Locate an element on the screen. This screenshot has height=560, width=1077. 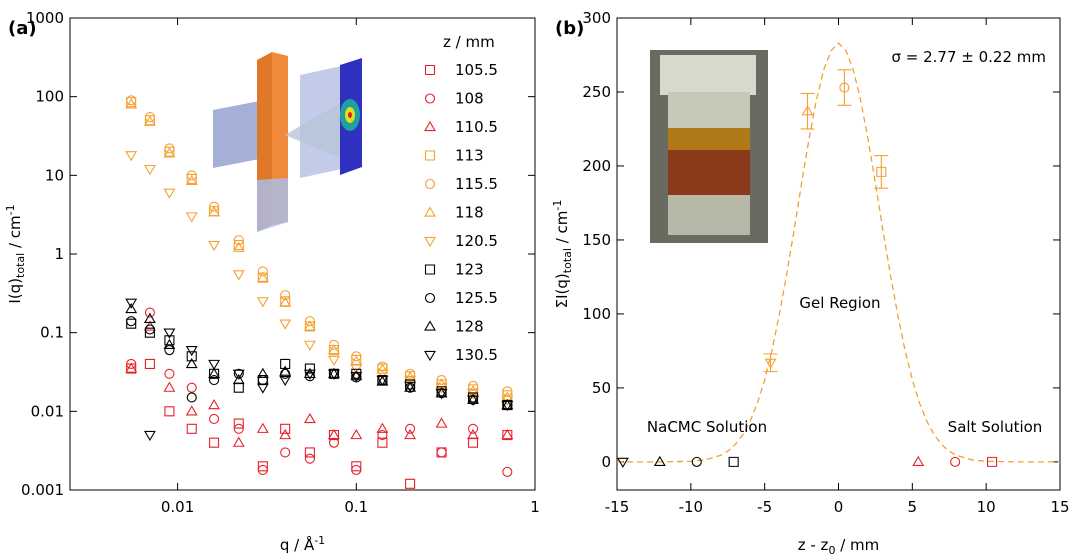
y-axis-label-part: / cm is located at coordinates (15, 233).